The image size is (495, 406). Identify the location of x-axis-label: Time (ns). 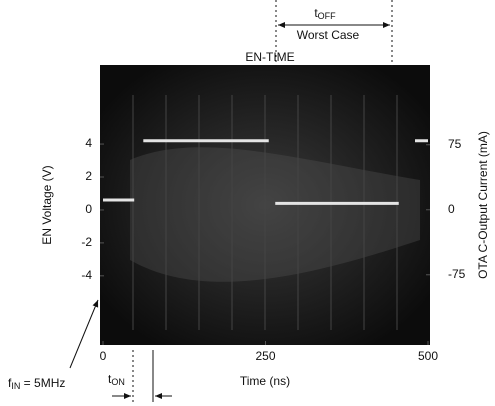
(265, 381).